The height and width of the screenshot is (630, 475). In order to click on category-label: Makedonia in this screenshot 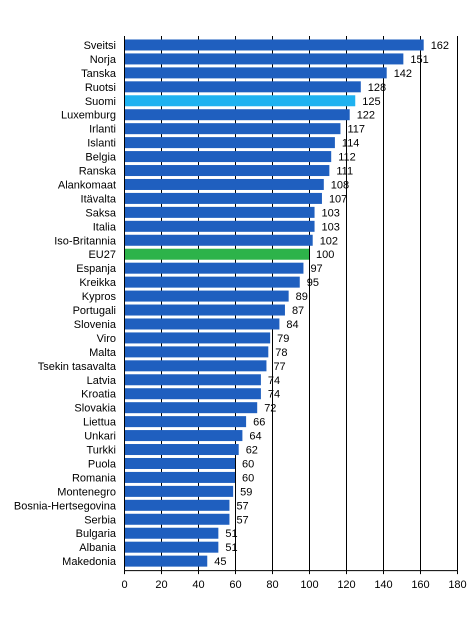, I will do `click(89, 562)`.